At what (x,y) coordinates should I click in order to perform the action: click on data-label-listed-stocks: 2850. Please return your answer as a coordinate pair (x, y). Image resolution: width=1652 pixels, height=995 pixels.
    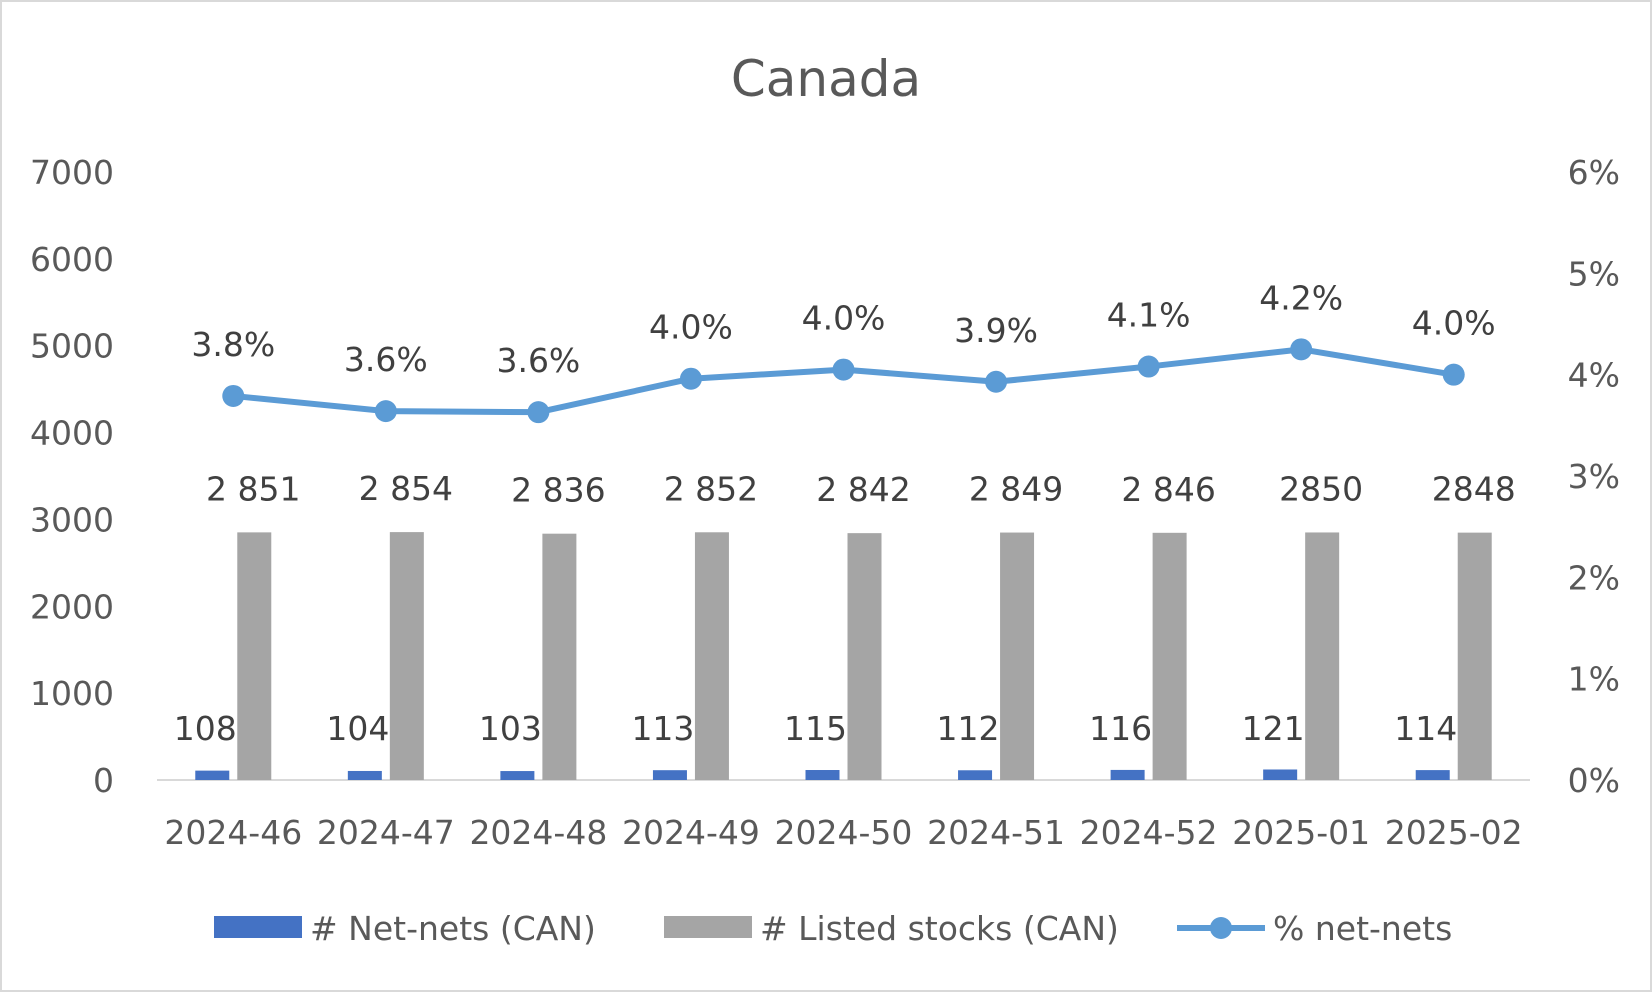
    Looking at the image, I should click on (1321, 488).